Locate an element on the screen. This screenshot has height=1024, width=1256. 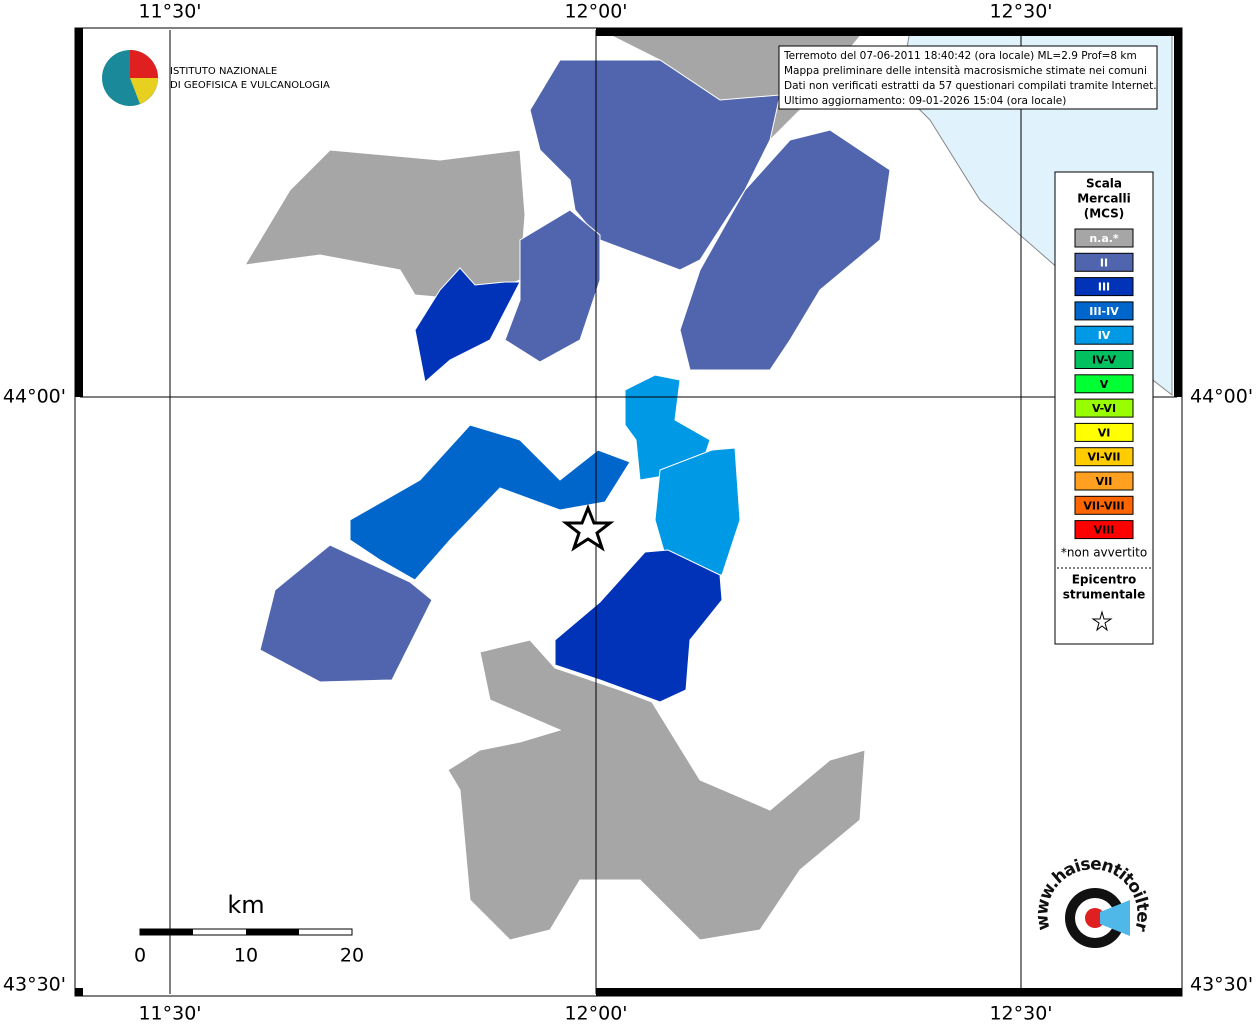
legend-star is located at coordinates (1102, 621).